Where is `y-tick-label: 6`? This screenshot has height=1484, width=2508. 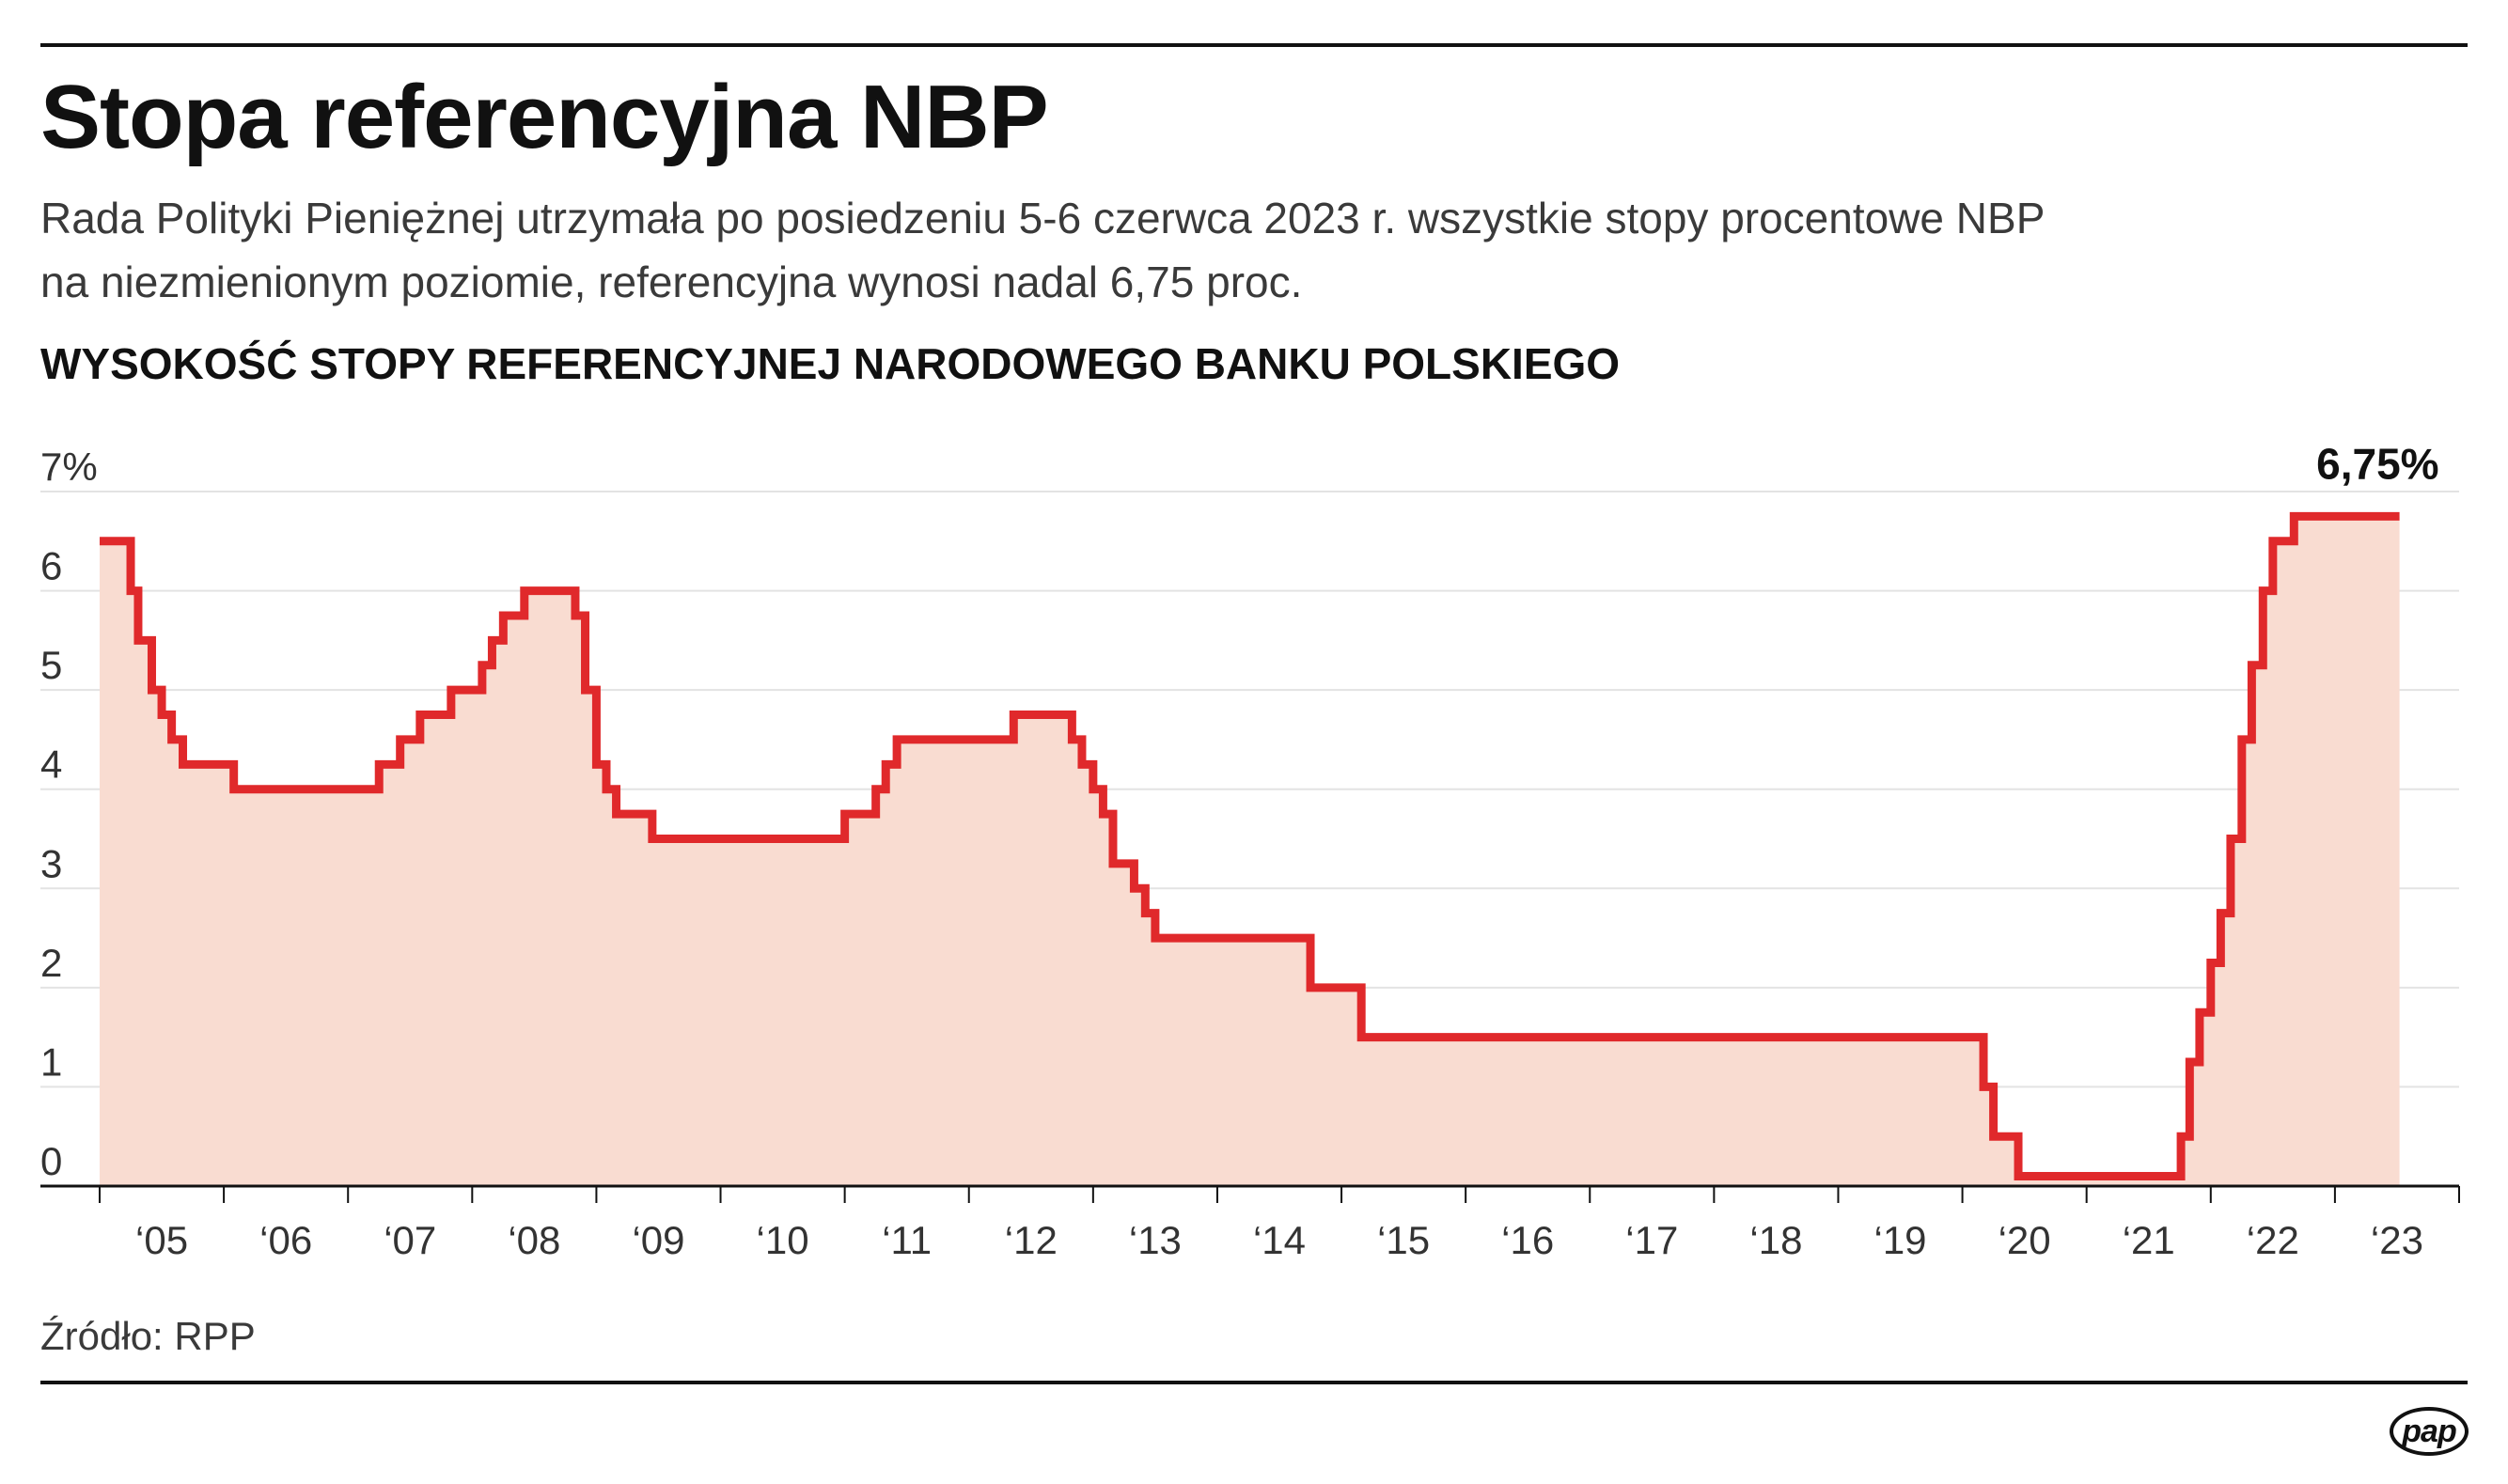 y-tick-label: 6 is located at coordinates (51, 566).